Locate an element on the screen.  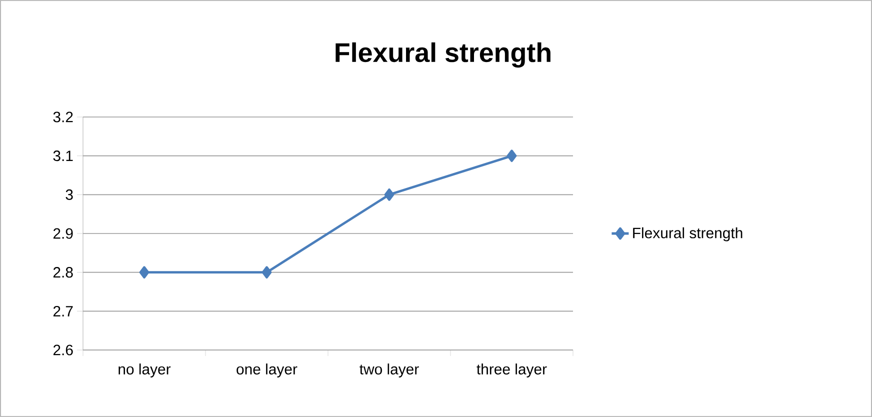
y-tick-label: 2.9 is located at coordinates (63, 233).